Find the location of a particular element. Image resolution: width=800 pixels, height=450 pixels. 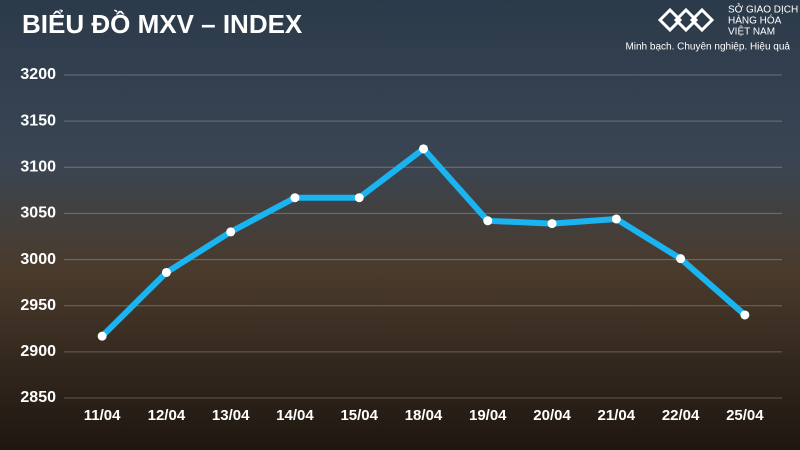

y-tick-label: 3200 is located at coordinates (38, 74).